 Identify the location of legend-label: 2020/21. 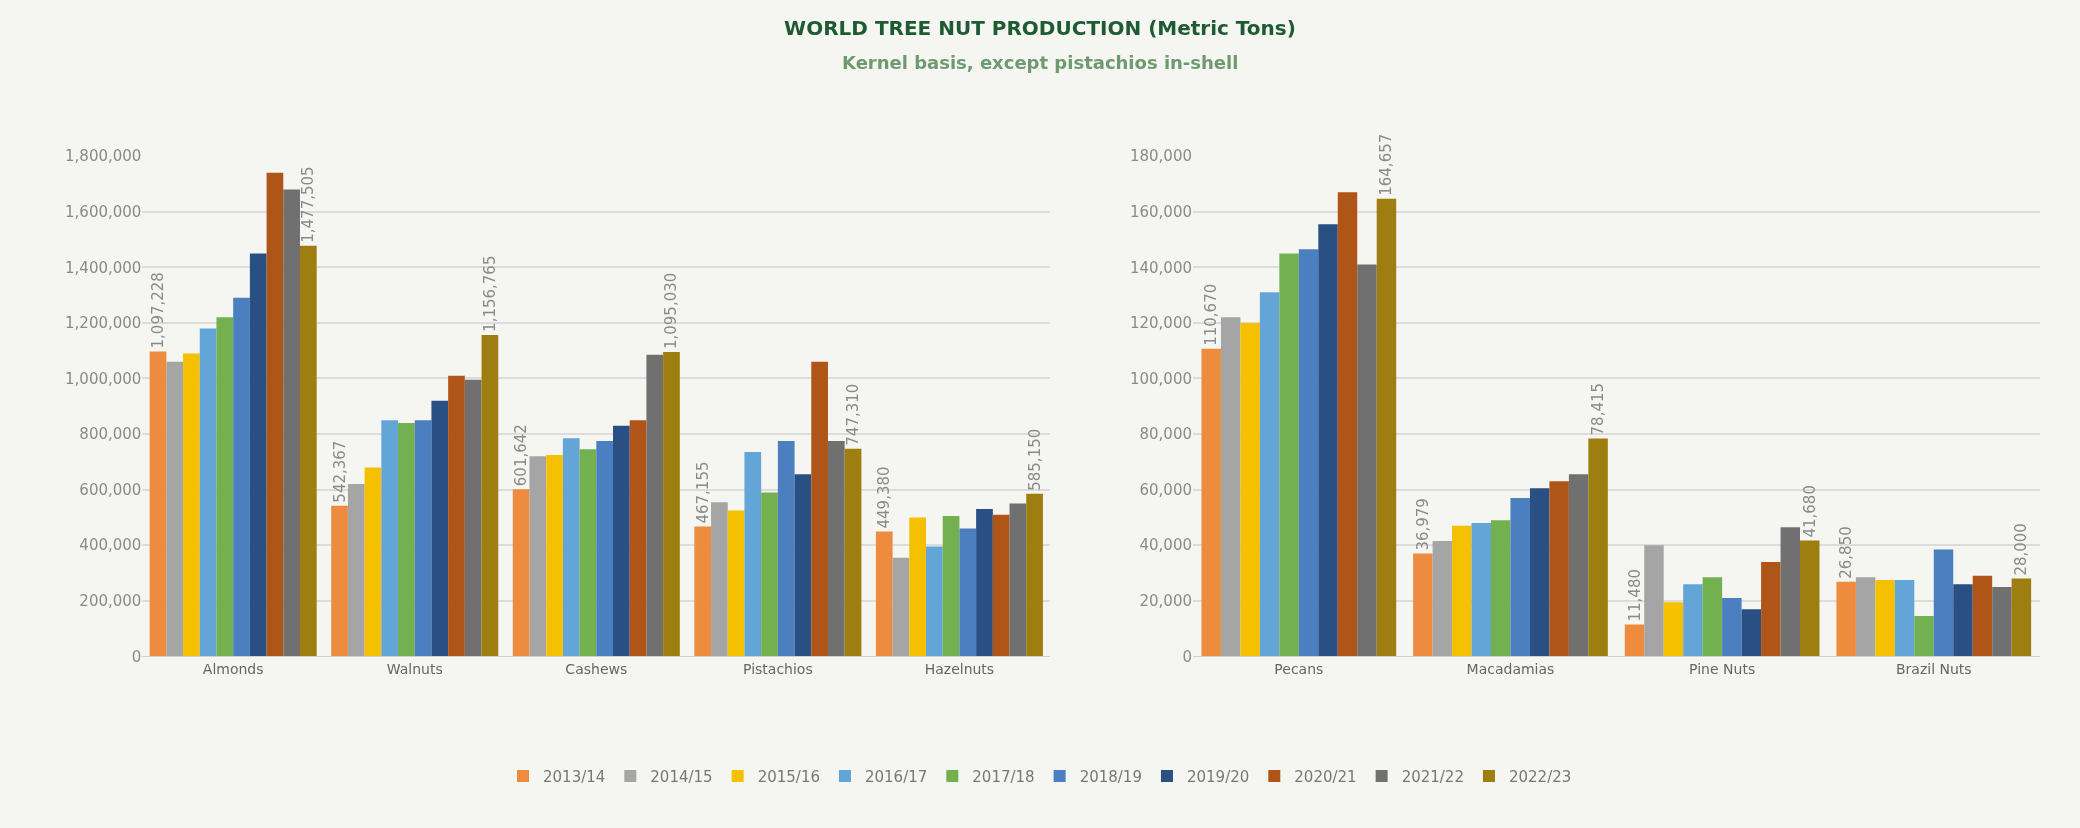
(1325, 776).